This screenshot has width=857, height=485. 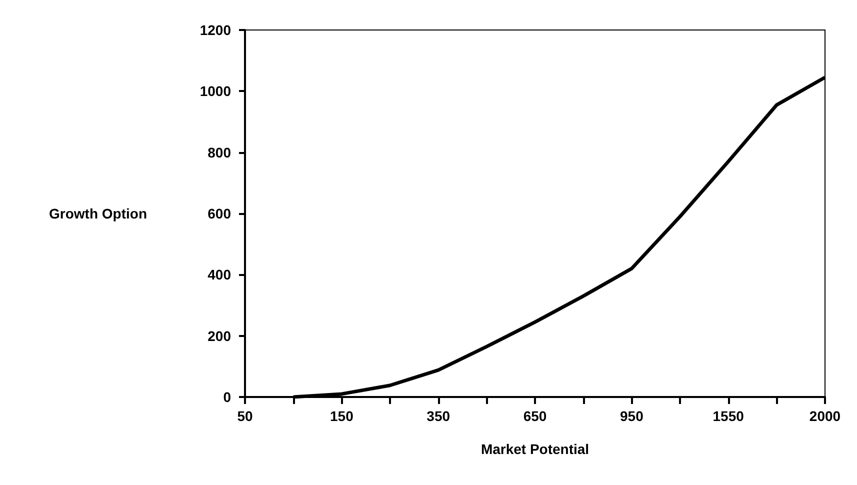 I want to click on x-tick-label: 1550, so click(x=728, y=416).